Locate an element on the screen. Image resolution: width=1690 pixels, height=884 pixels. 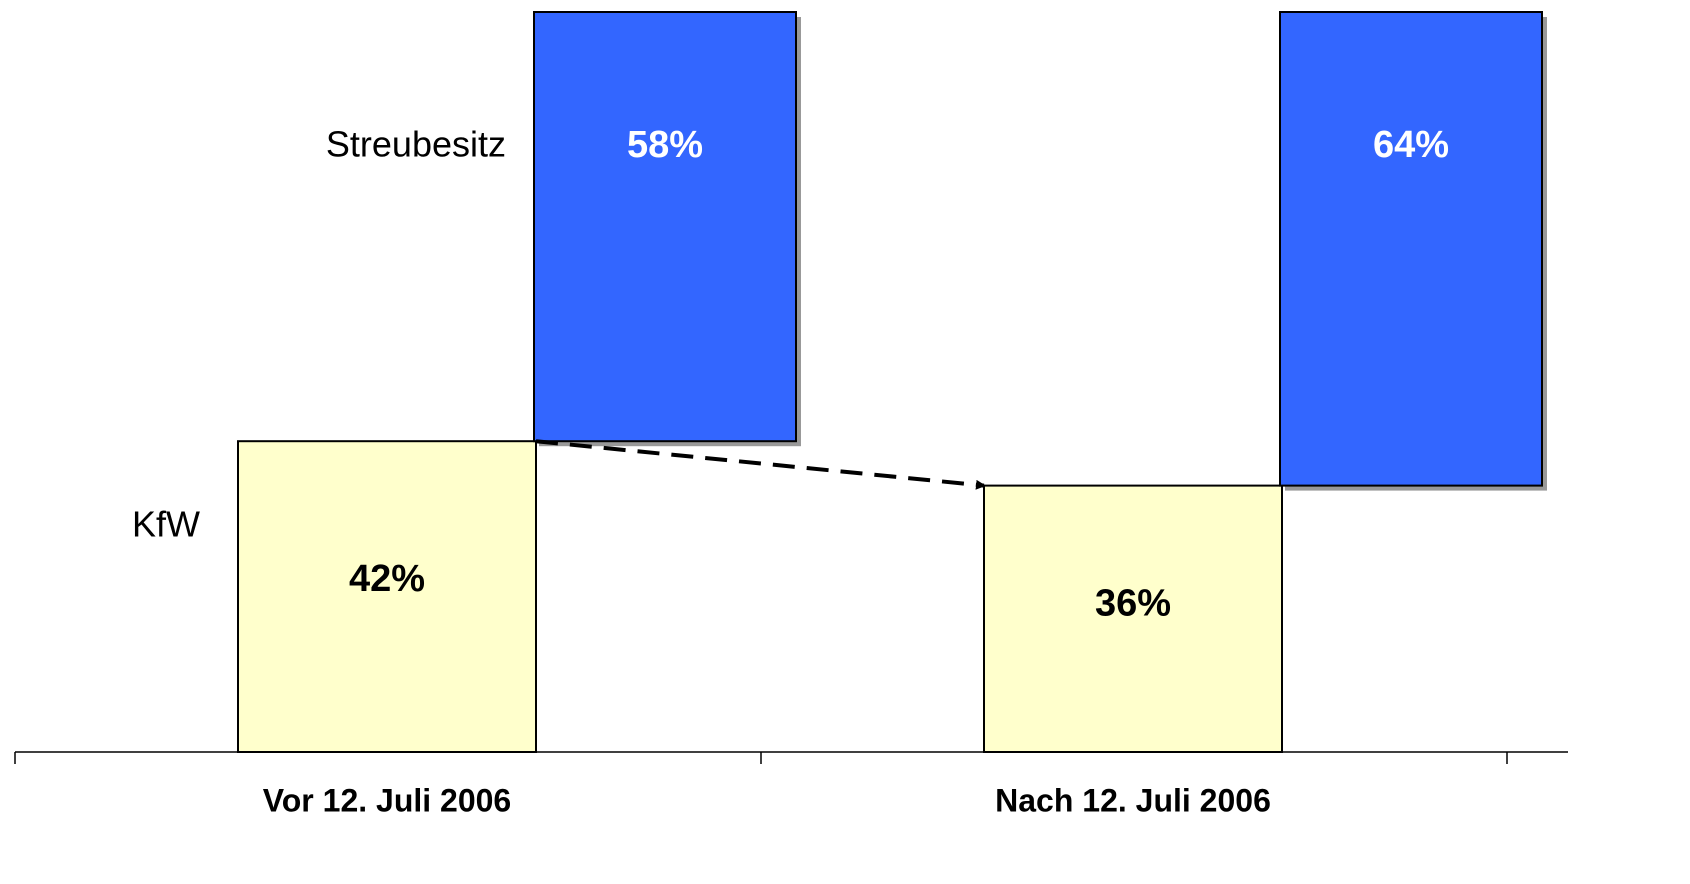
legend-label: KfW is located at coordinates (166, 524).